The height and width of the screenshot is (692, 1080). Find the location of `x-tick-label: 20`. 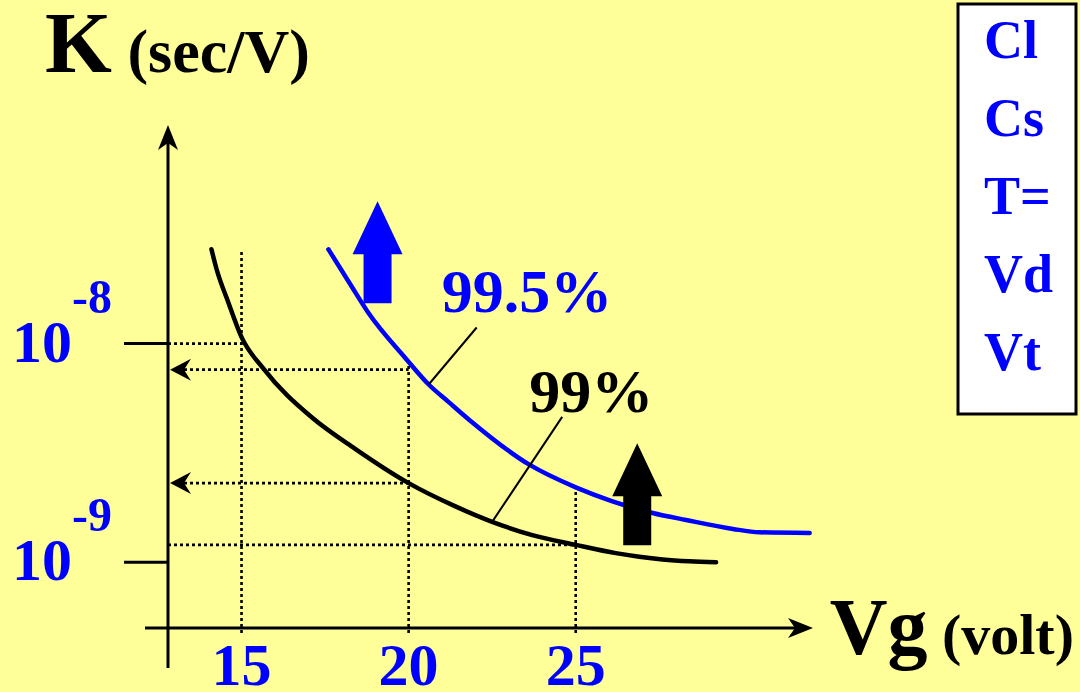

x-tick-label: 20 is located at coordinates (408, 662).